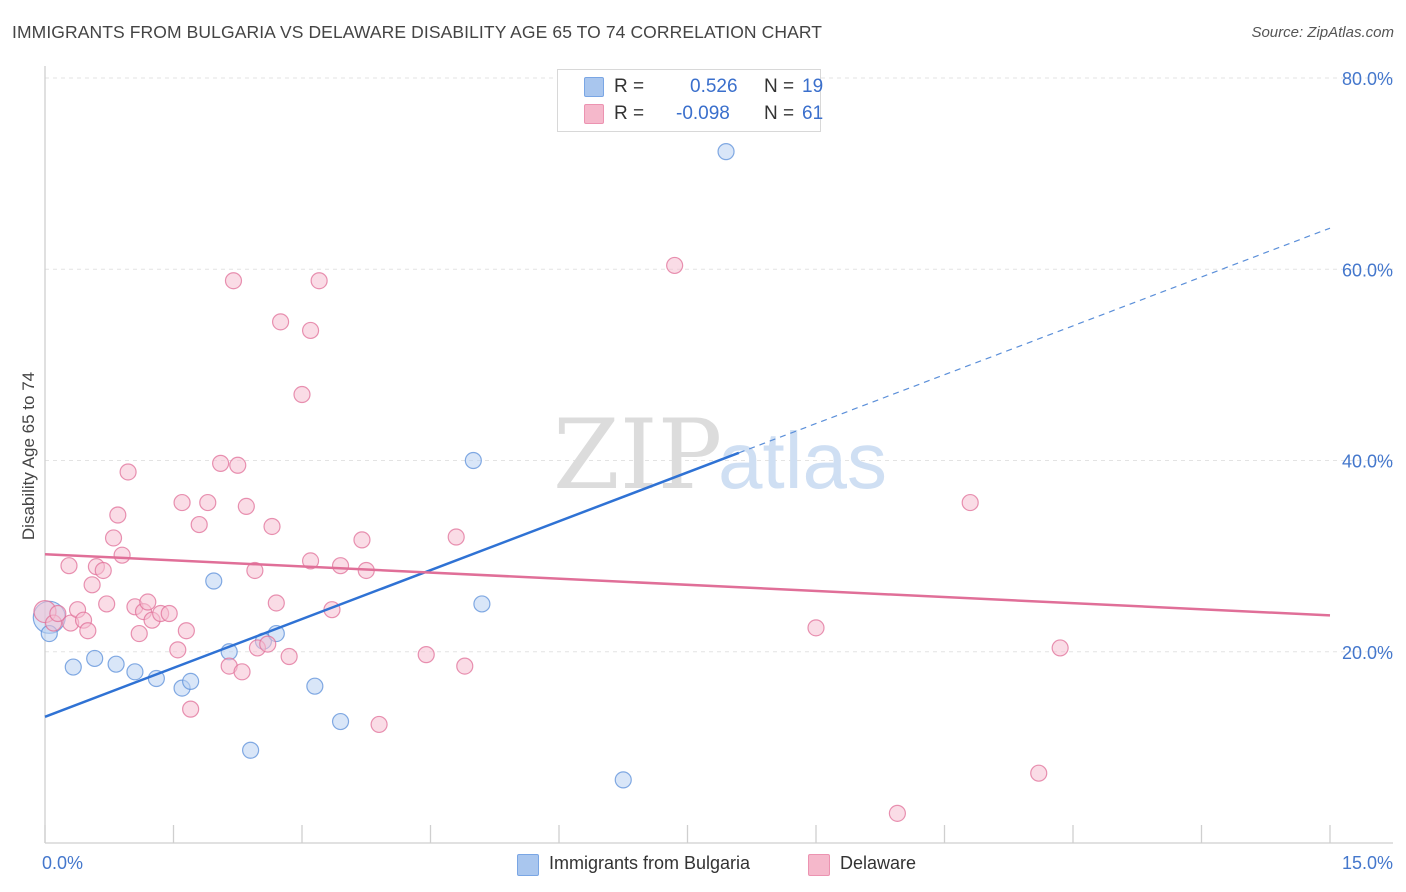  I want to click on x-ticks, so click(687, 834).